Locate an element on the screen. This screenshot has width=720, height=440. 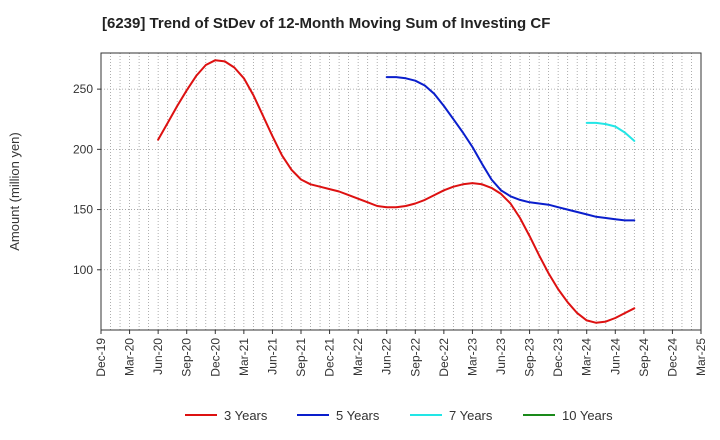
x-tick-label: Mar-23 is located at coordinates (472, 357).